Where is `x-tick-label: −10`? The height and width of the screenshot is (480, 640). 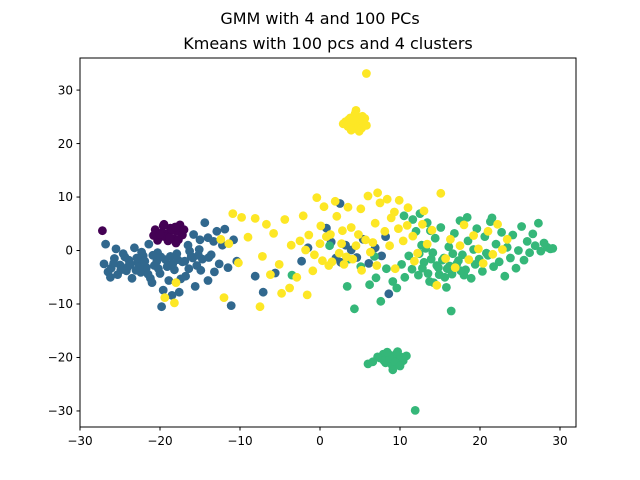
x-tick-label: −10 is located at coordinates (239, 441).